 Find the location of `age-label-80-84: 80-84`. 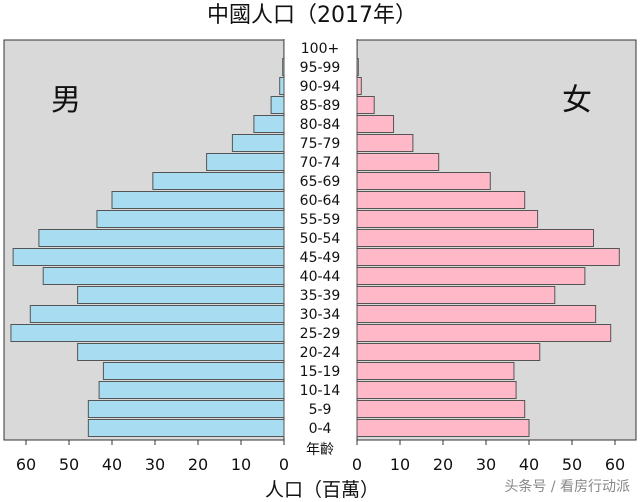

age-label-80-84: 80-84 is located at coordinates (320, 125).